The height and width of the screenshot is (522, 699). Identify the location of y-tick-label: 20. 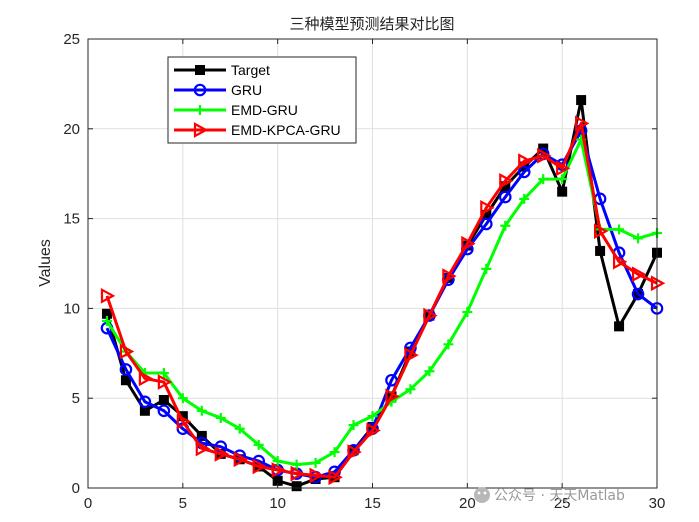
(71, 129).